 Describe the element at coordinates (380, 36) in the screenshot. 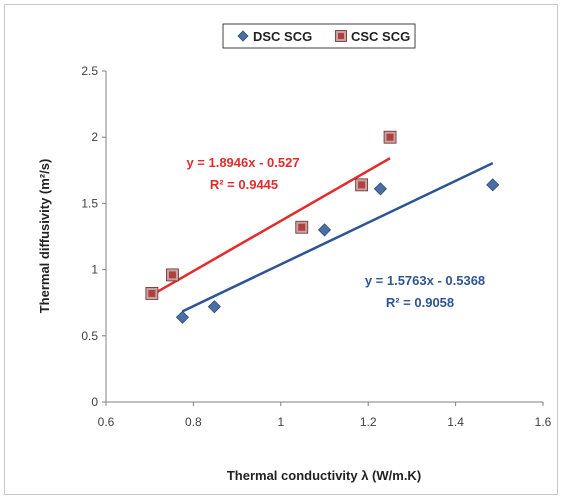

I see `legend-label-series-1: CSC SCG` at that location.